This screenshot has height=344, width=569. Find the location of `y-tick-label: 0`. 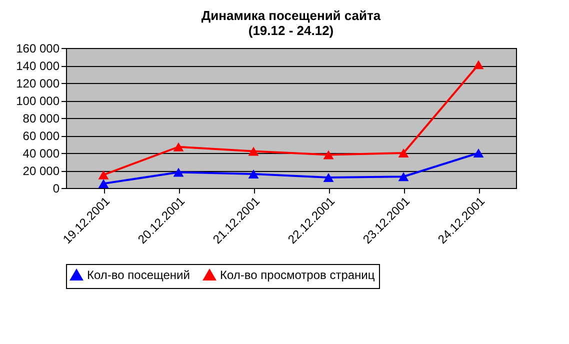

y-tick-label: 0 is located at coordinates (56, 189).